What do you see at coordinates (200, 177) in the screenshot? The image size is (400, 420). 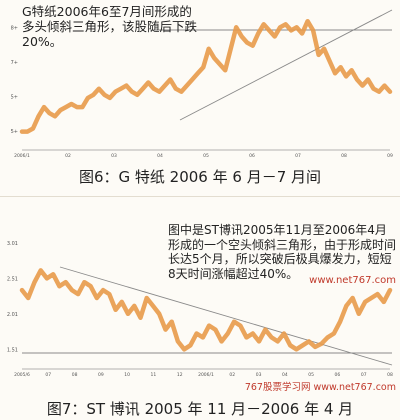 I see `chart-6-caption: 图6：G 特纸 2006 年 6 月－7 月间` at bounding box center [200, 177].